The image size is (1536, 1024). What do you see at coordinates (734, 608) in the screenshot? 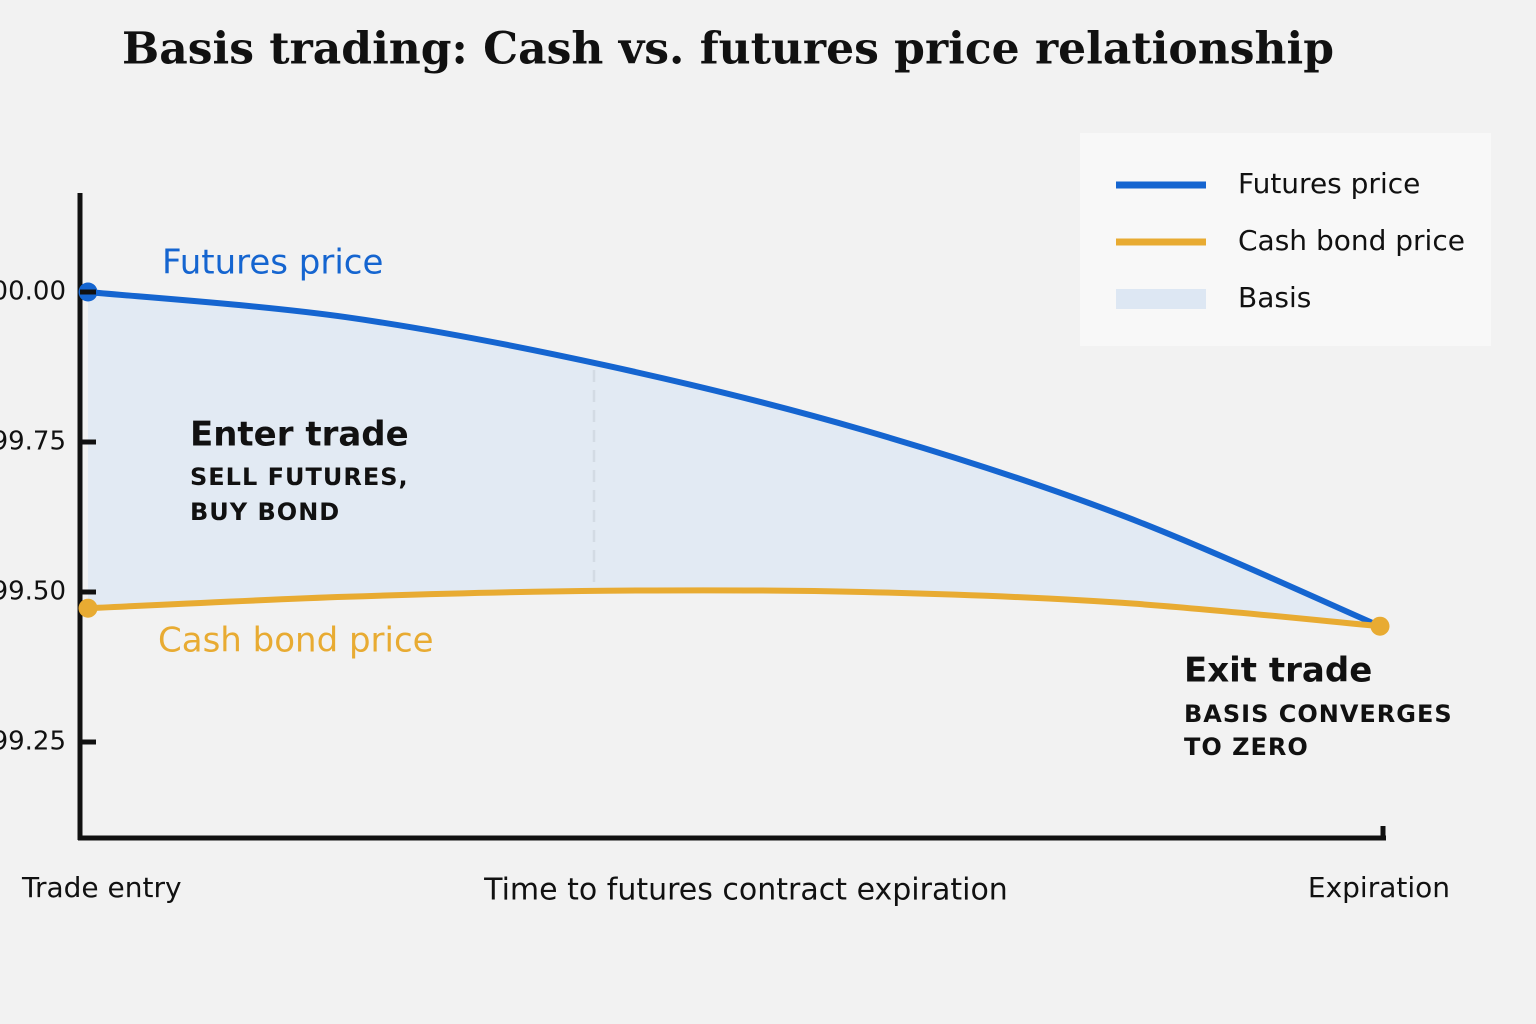
I see `series-line` at bounding box center [734, 608].